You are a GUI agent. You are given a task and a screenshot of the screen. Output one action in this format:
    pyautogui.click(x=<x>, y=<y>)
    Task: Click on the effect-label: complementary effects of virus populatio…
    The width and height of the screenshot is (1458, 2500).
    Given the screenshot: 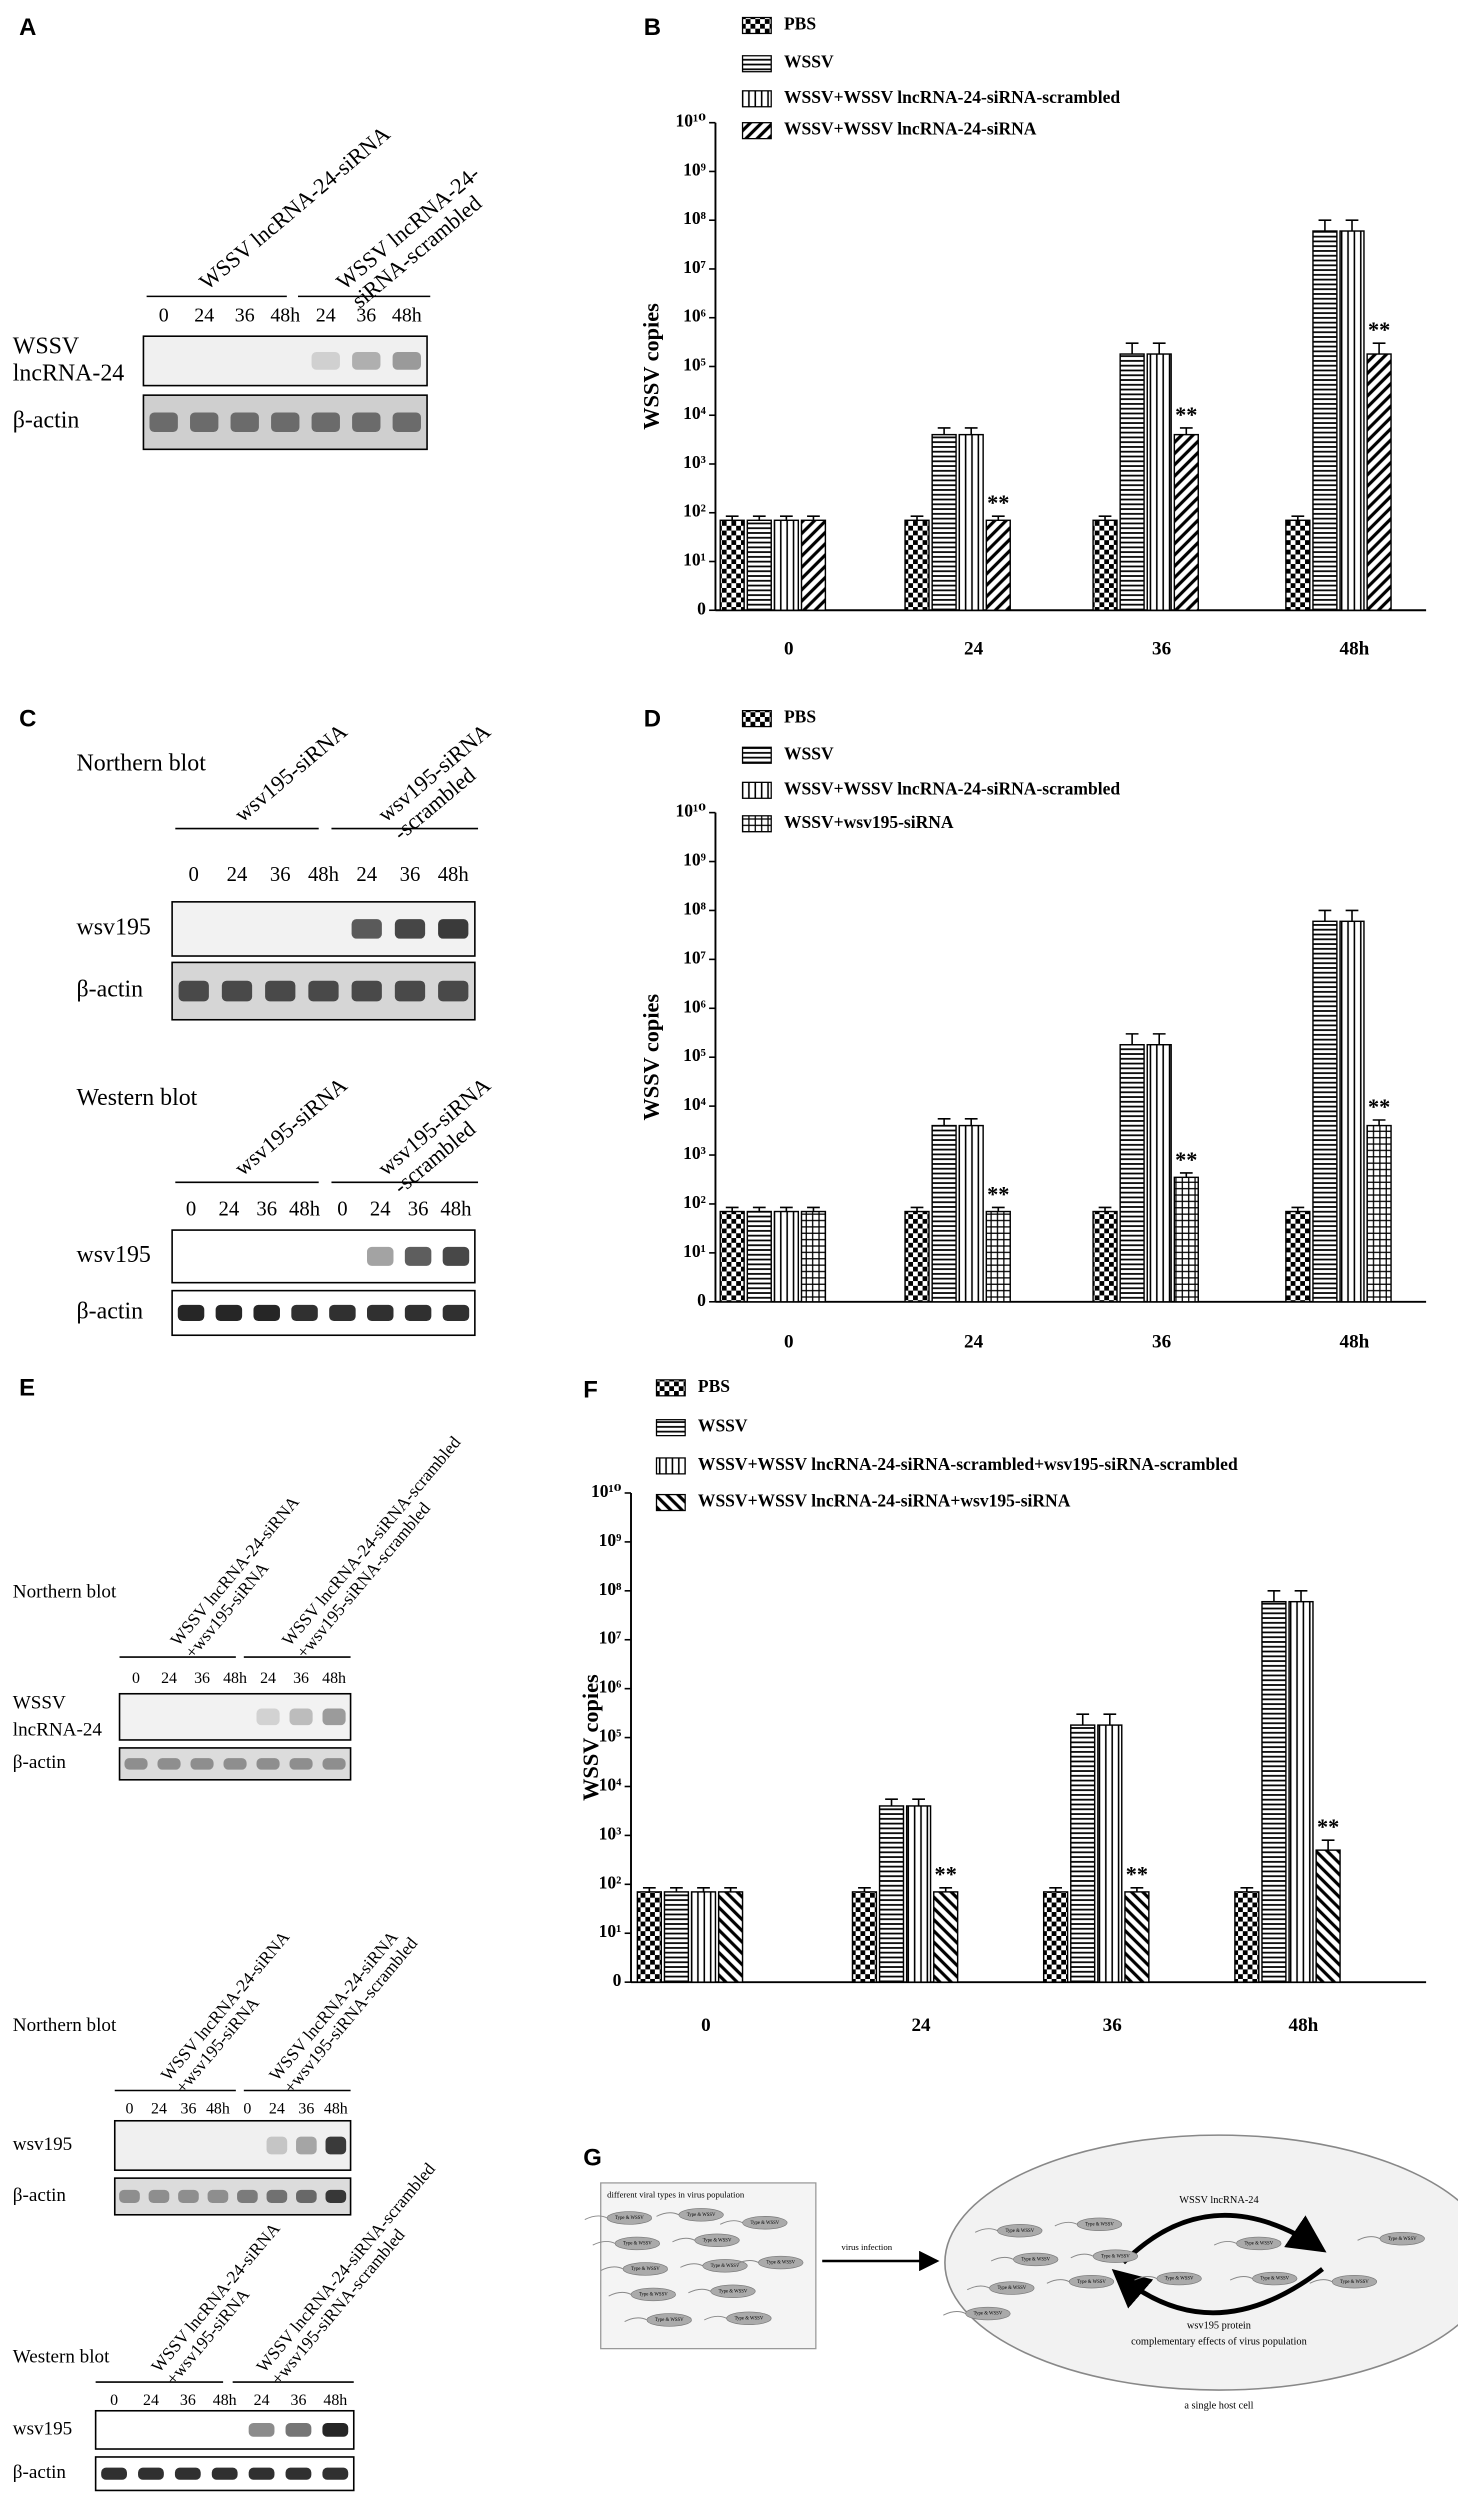 What is the action you would take?
    pyautogui.click(x=1219, y=2342)
    